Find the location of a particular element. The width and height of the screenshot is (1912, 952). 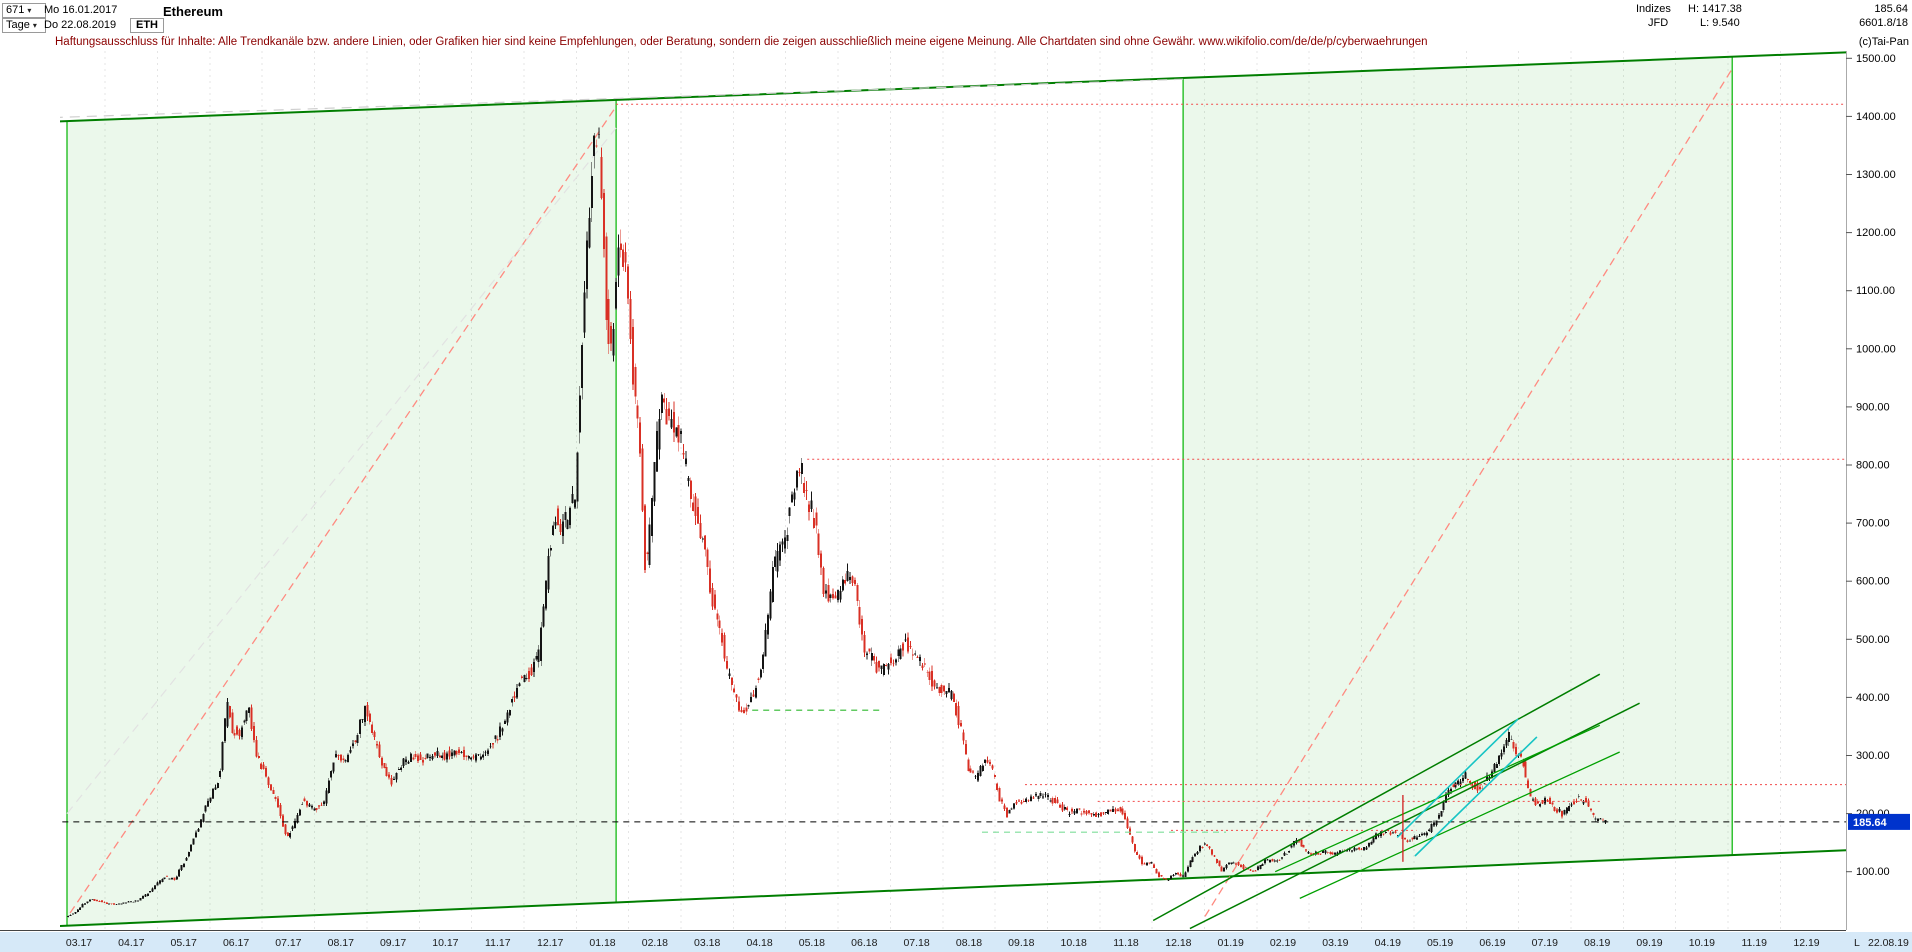

period-dropdown: Tage ▾ is located at coordinates (24, 25).